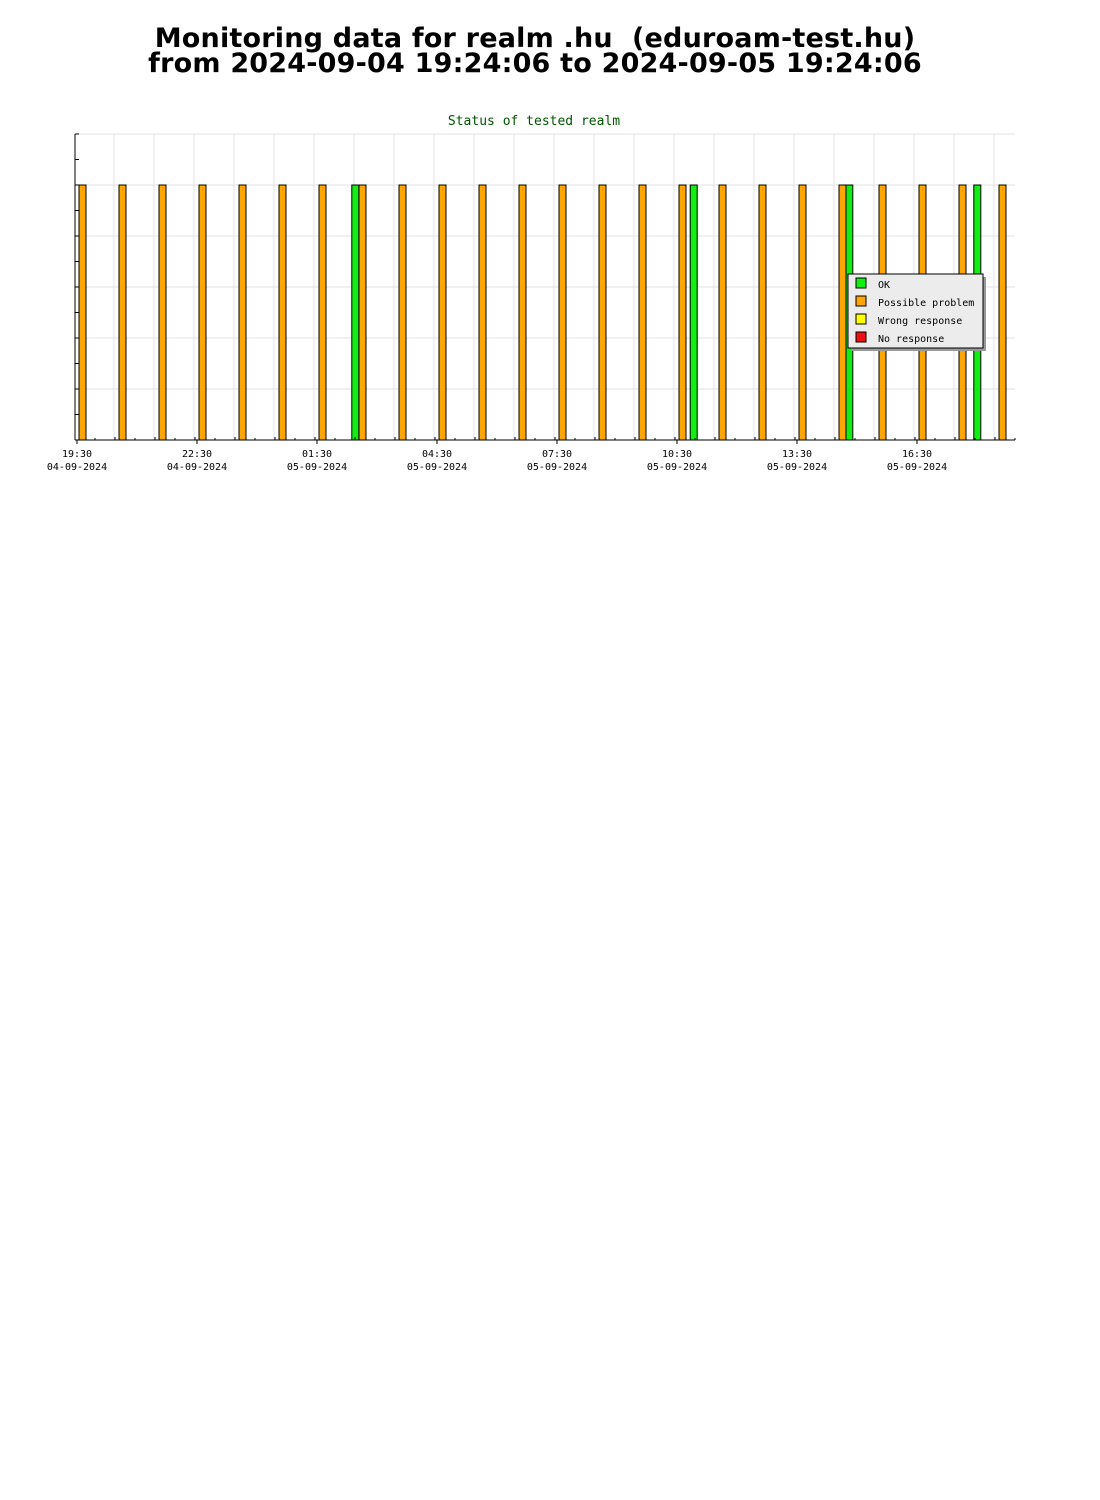  What do you see at coordinates (911, 339) in the screenshot?
I see `legend-label: No response` at bounding box center [911, 339].